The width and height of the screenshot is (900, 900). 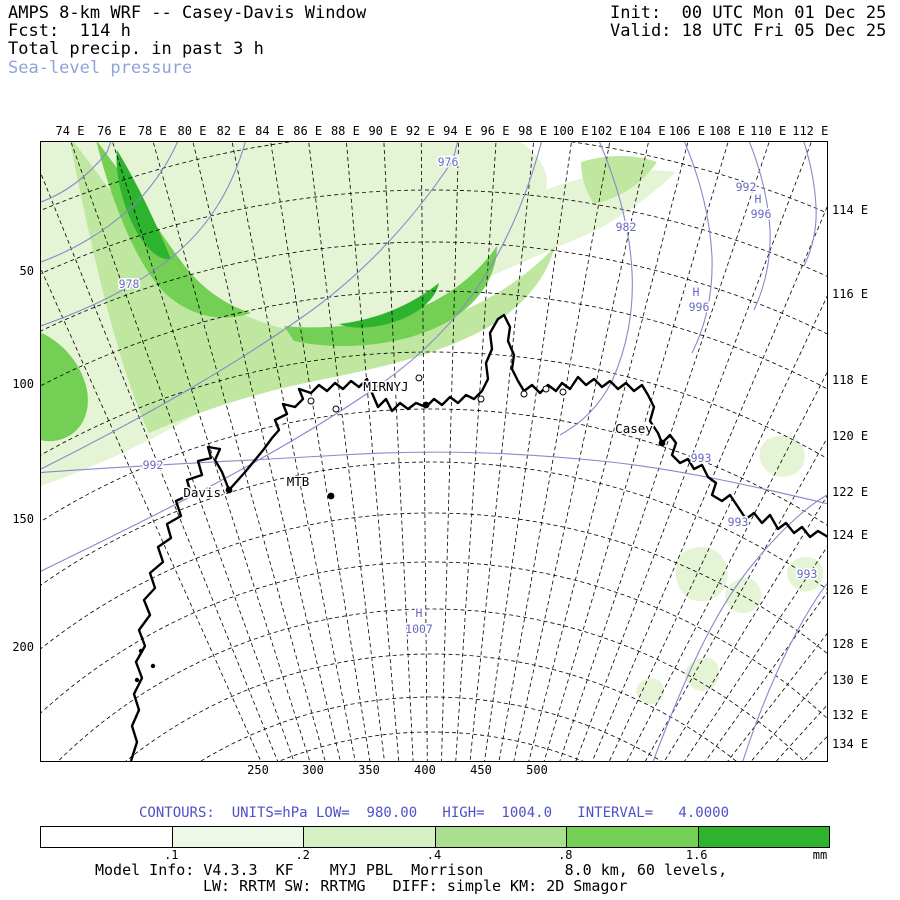 I want to click on distance-label-left: 100, so click(x=23, y=384).